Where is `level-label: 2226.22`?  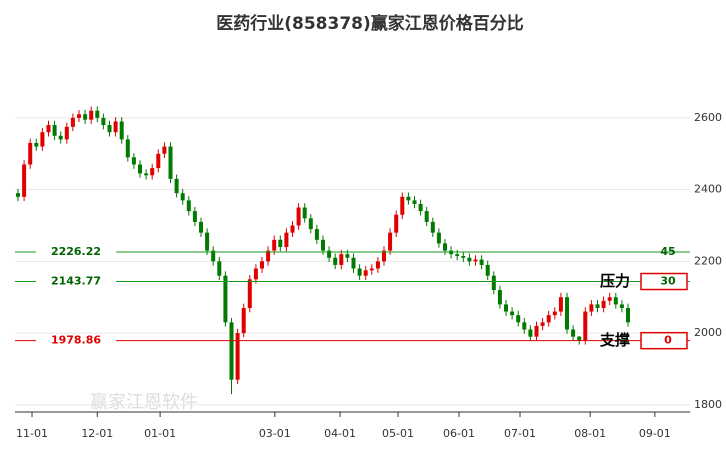 level-label: 2226.22 is located at coordinates (76, 251).